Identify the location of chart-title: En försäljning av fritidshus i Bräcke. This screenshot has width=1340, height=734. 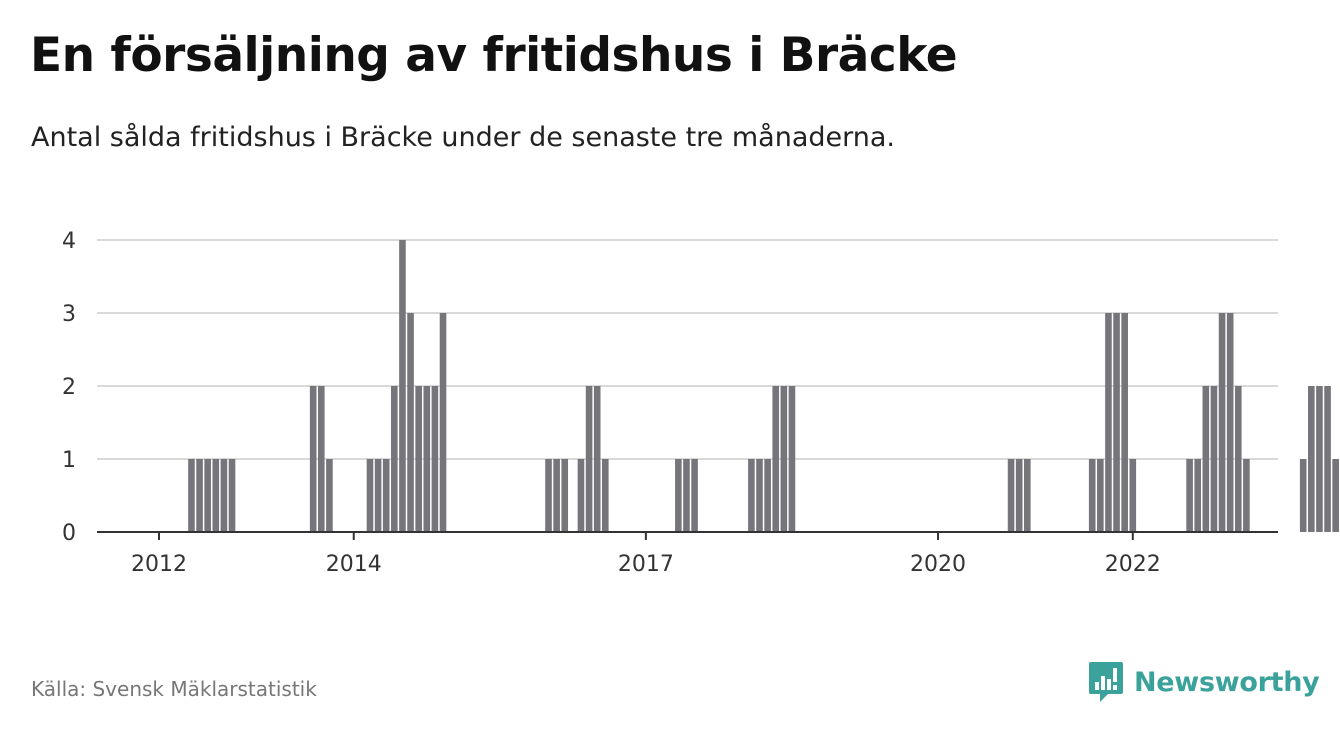
(494, 55).